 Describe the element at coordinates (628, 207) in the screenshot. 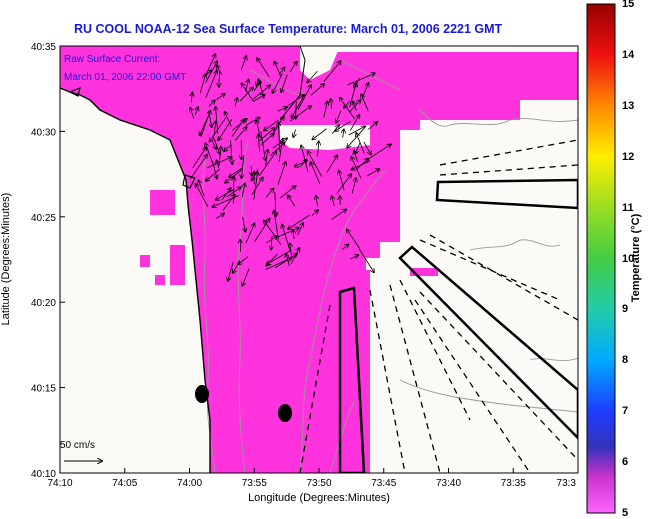

I see `colorbar-tick-label: 11` at that location.